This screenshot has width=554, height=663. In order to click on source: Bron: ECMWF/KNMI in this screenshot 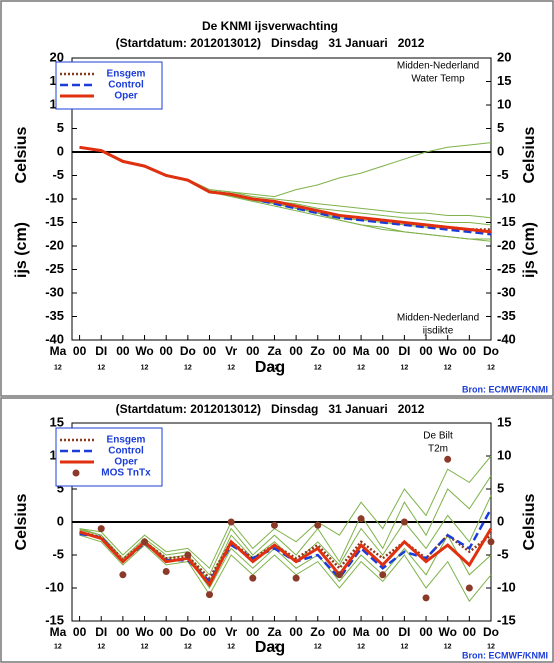, I will do `click(505, 389)`.